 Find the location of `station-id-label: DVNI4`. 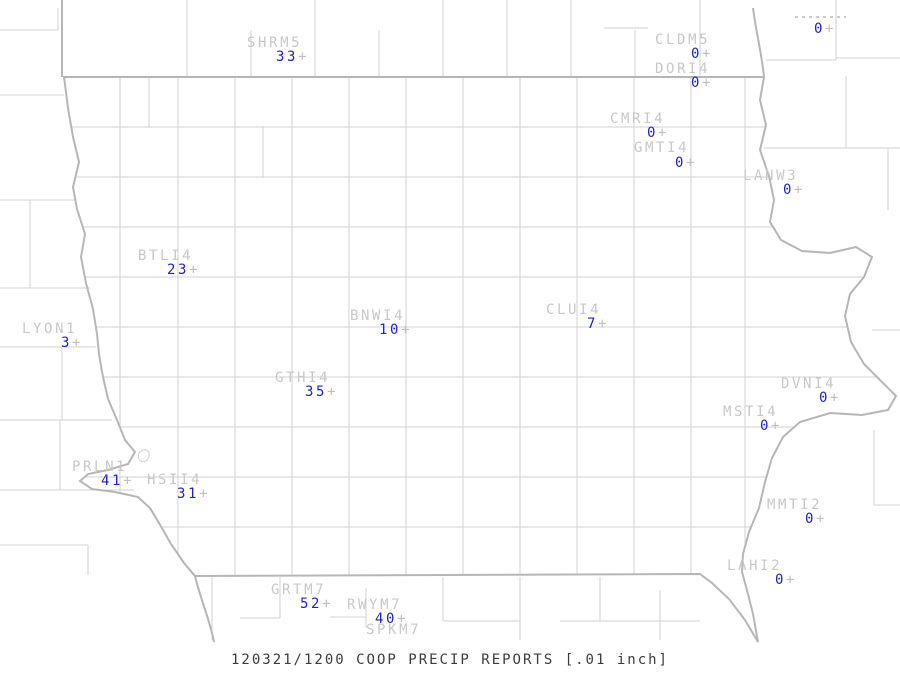

station-id-label: DVNI4 is located at coordinates (809, 384).